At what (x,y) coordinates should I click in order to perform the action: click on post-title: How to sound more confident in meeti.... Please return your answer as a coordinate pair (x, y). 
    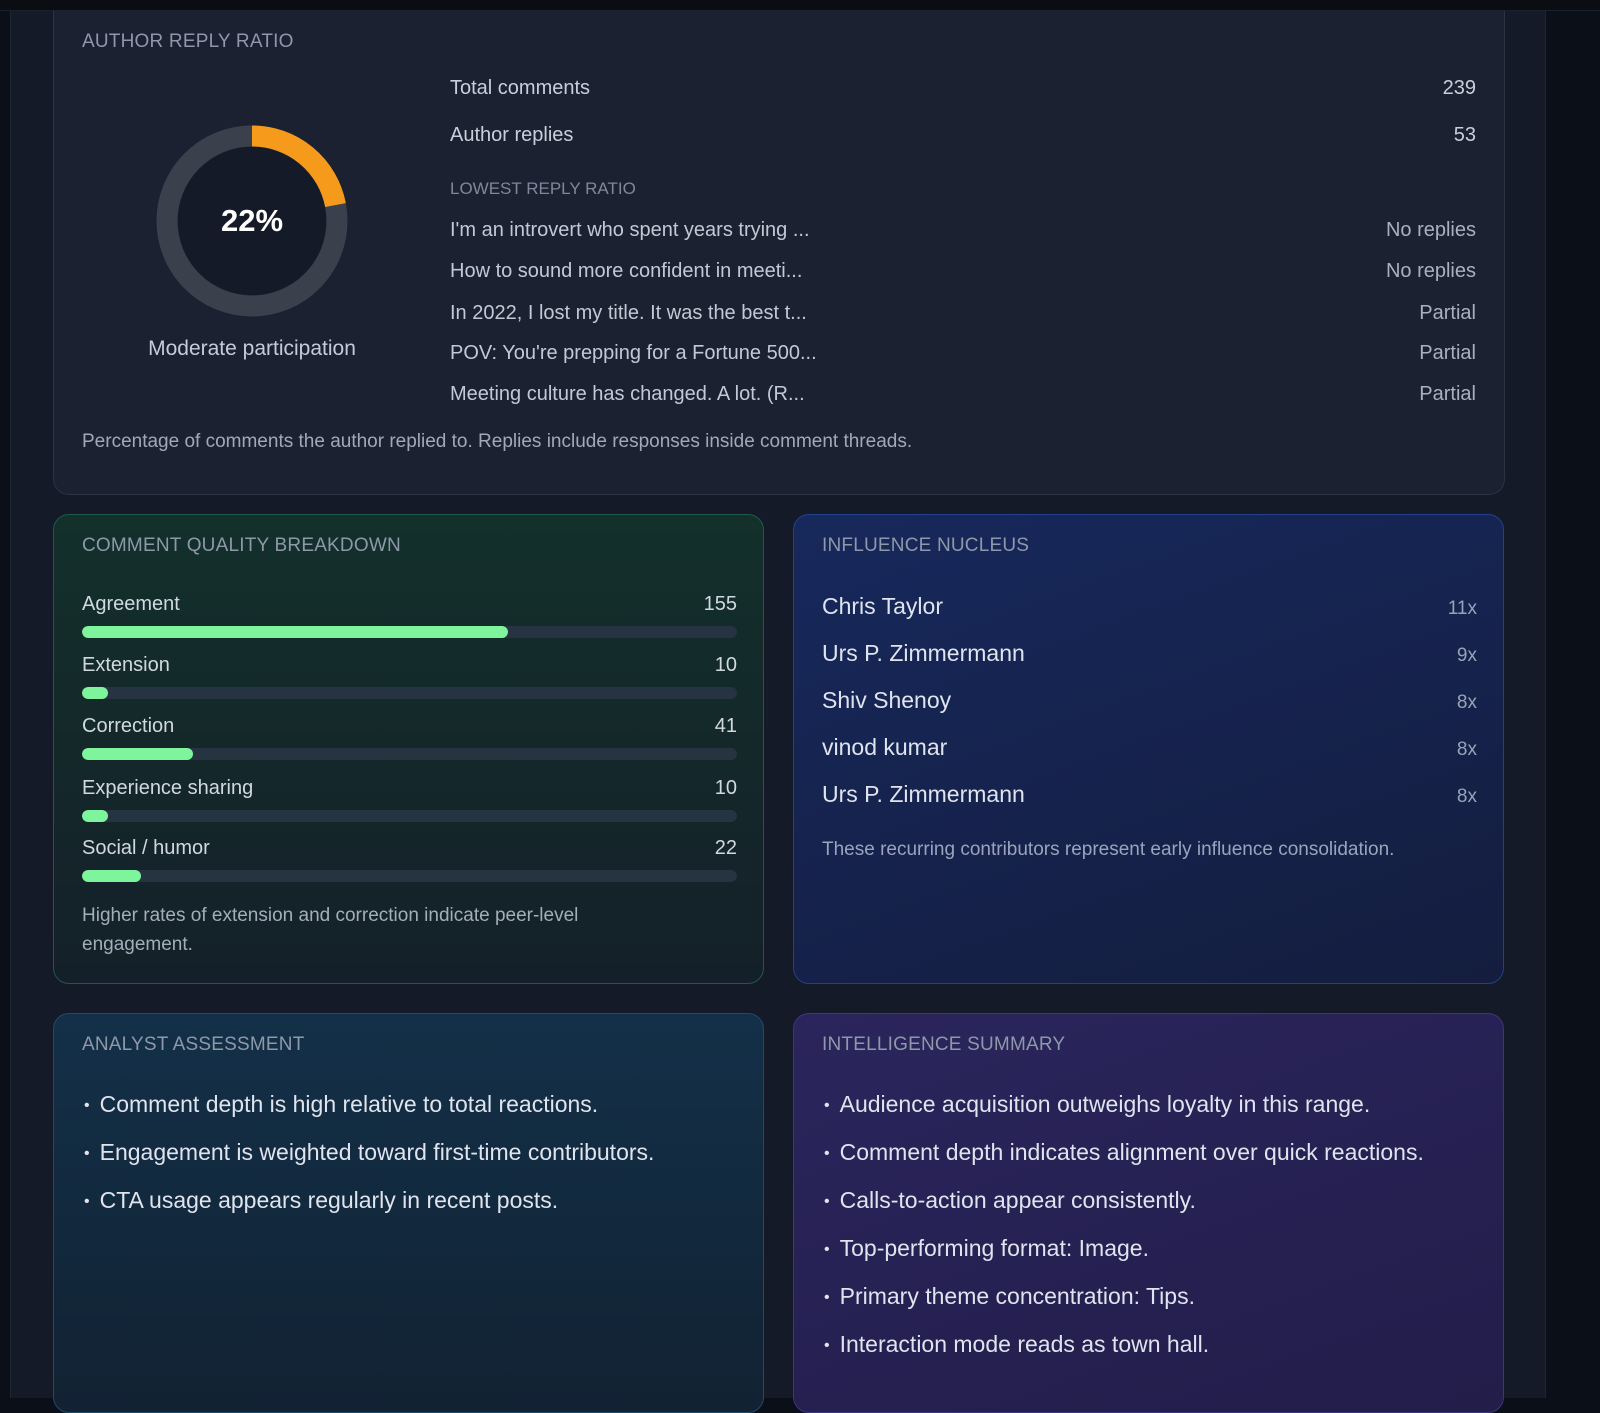
    Looking at the image, I should click on (626, 271).